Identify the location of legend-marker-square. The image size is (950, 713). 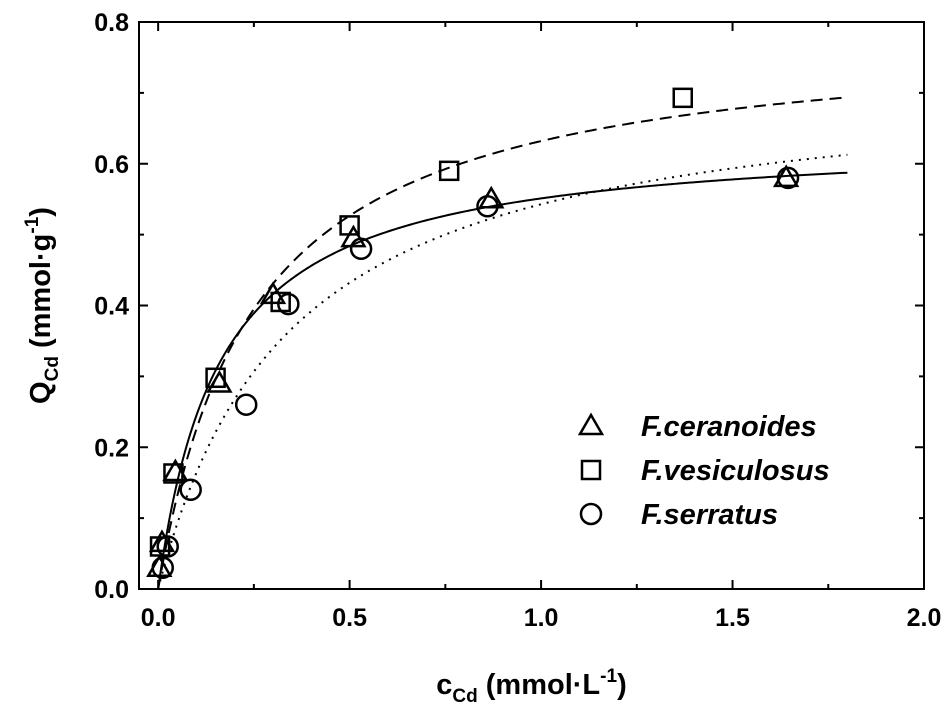
(591, 470).